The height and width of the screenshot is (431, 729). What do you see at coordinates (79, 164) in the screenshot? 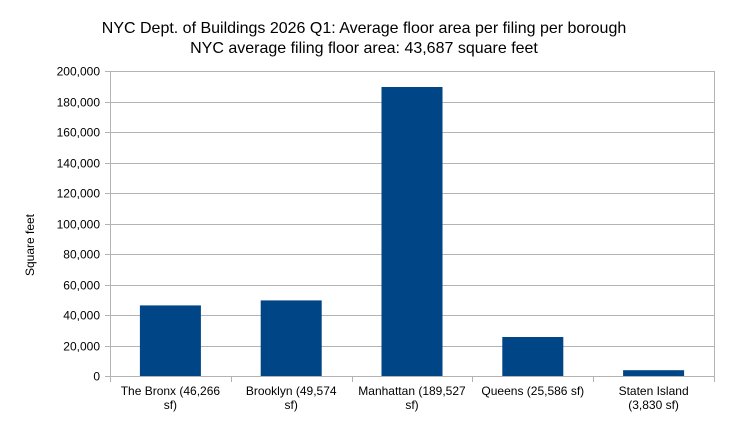
I see `y-tick-label: 140,000` at bounding box center [79, 164].